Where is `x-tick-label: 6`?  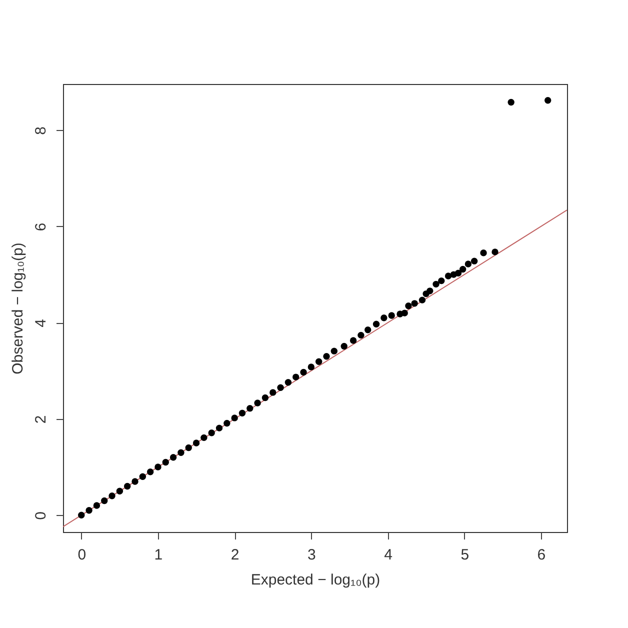
x-tick-label: 6 is located at coordinates (541, 555).